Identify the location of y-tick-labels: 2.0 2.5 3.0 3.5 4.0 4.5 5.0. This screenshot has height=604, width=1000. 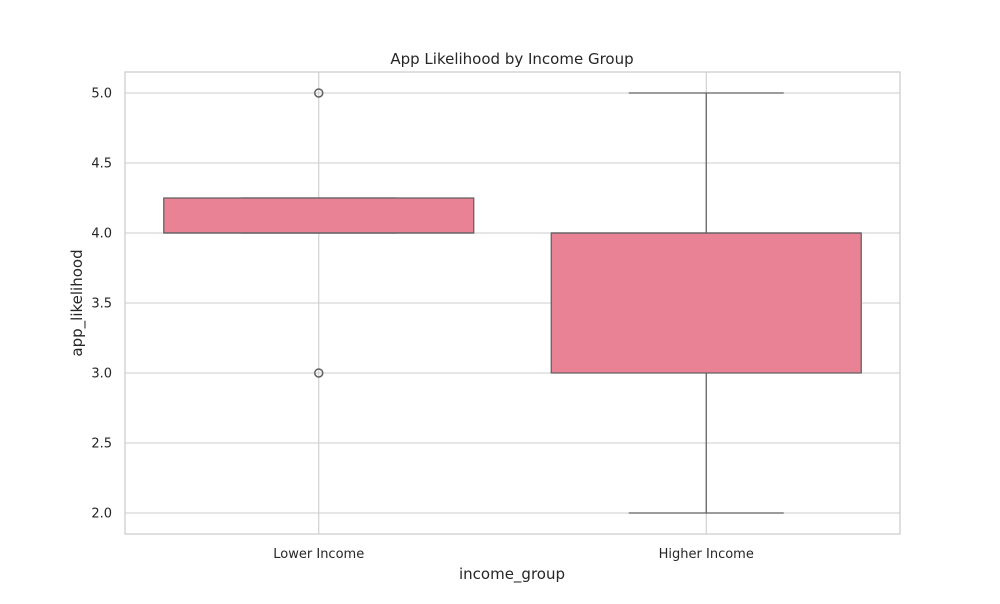
(101, 304).